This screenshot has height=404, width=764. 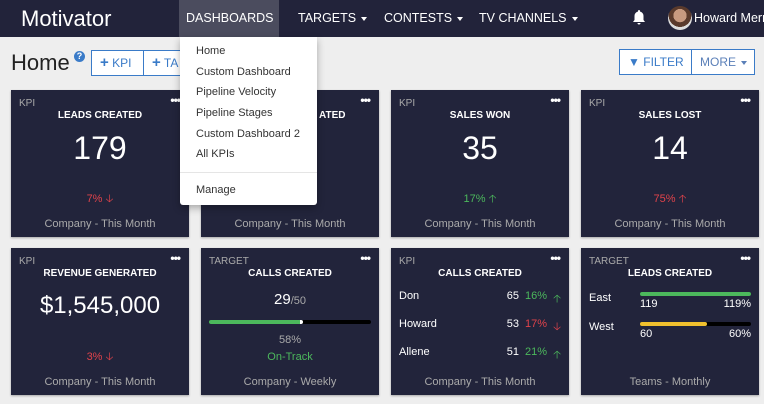 What do you see at coordinates (229, 29) in the screenshot?
I see `nav-dashboards: DASHBOARDS` at bounding box center [229, 29].